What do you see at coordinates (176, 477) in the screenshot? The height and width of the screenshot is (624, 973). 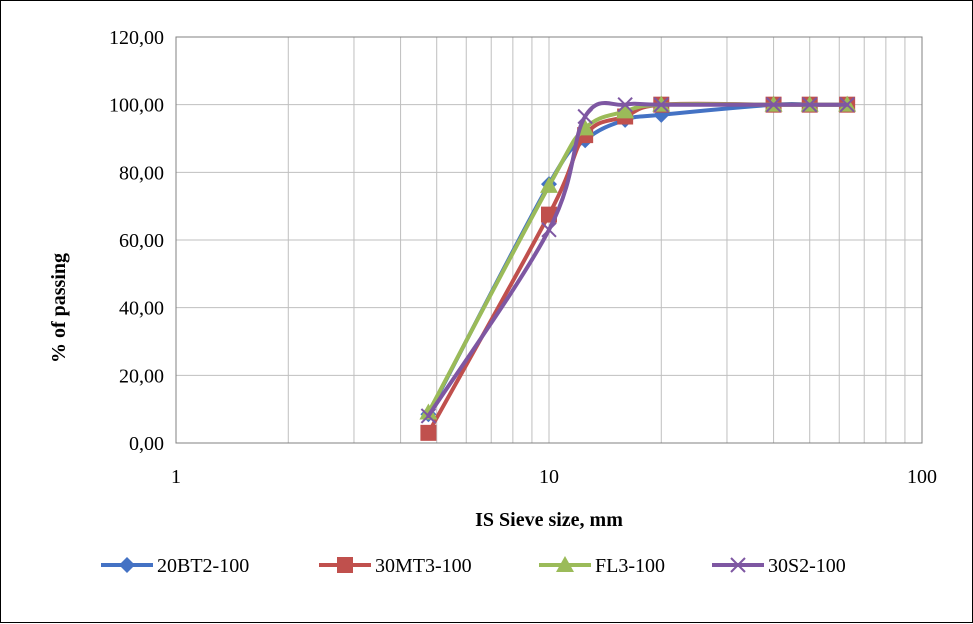 I see `x-tick-label: 1` at bounding box center [176, 477].